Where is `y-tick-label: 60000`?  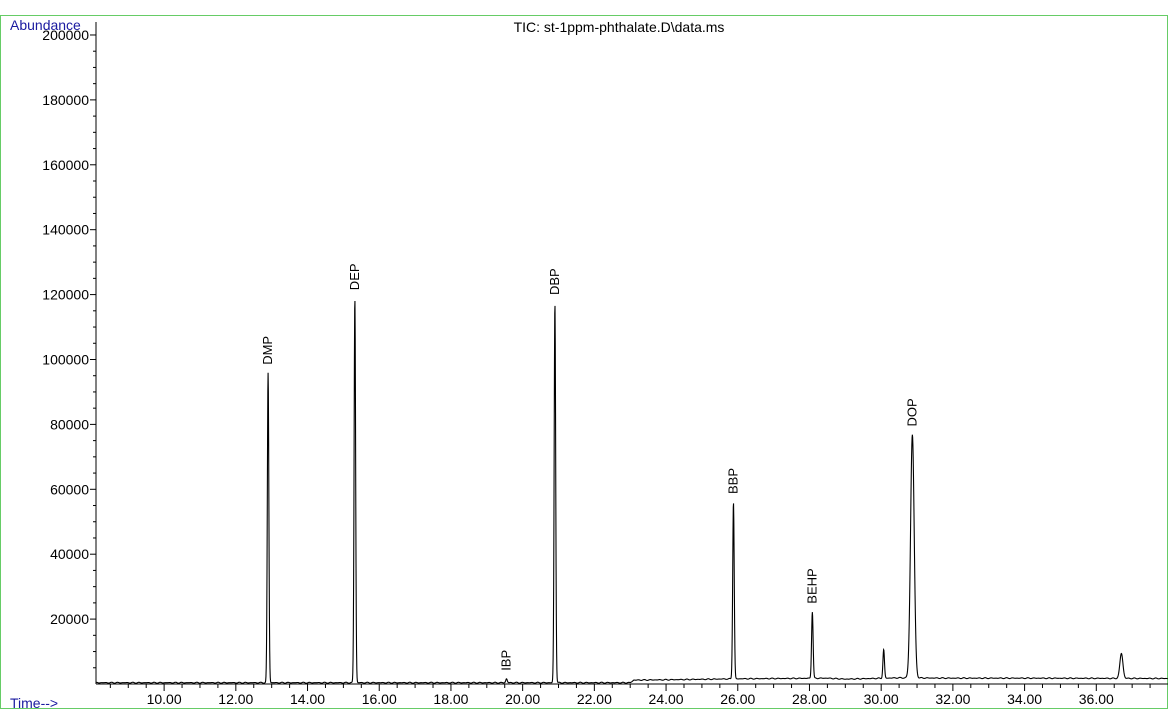
y-tick-label: 60000 is located at coordinates (69, 489).